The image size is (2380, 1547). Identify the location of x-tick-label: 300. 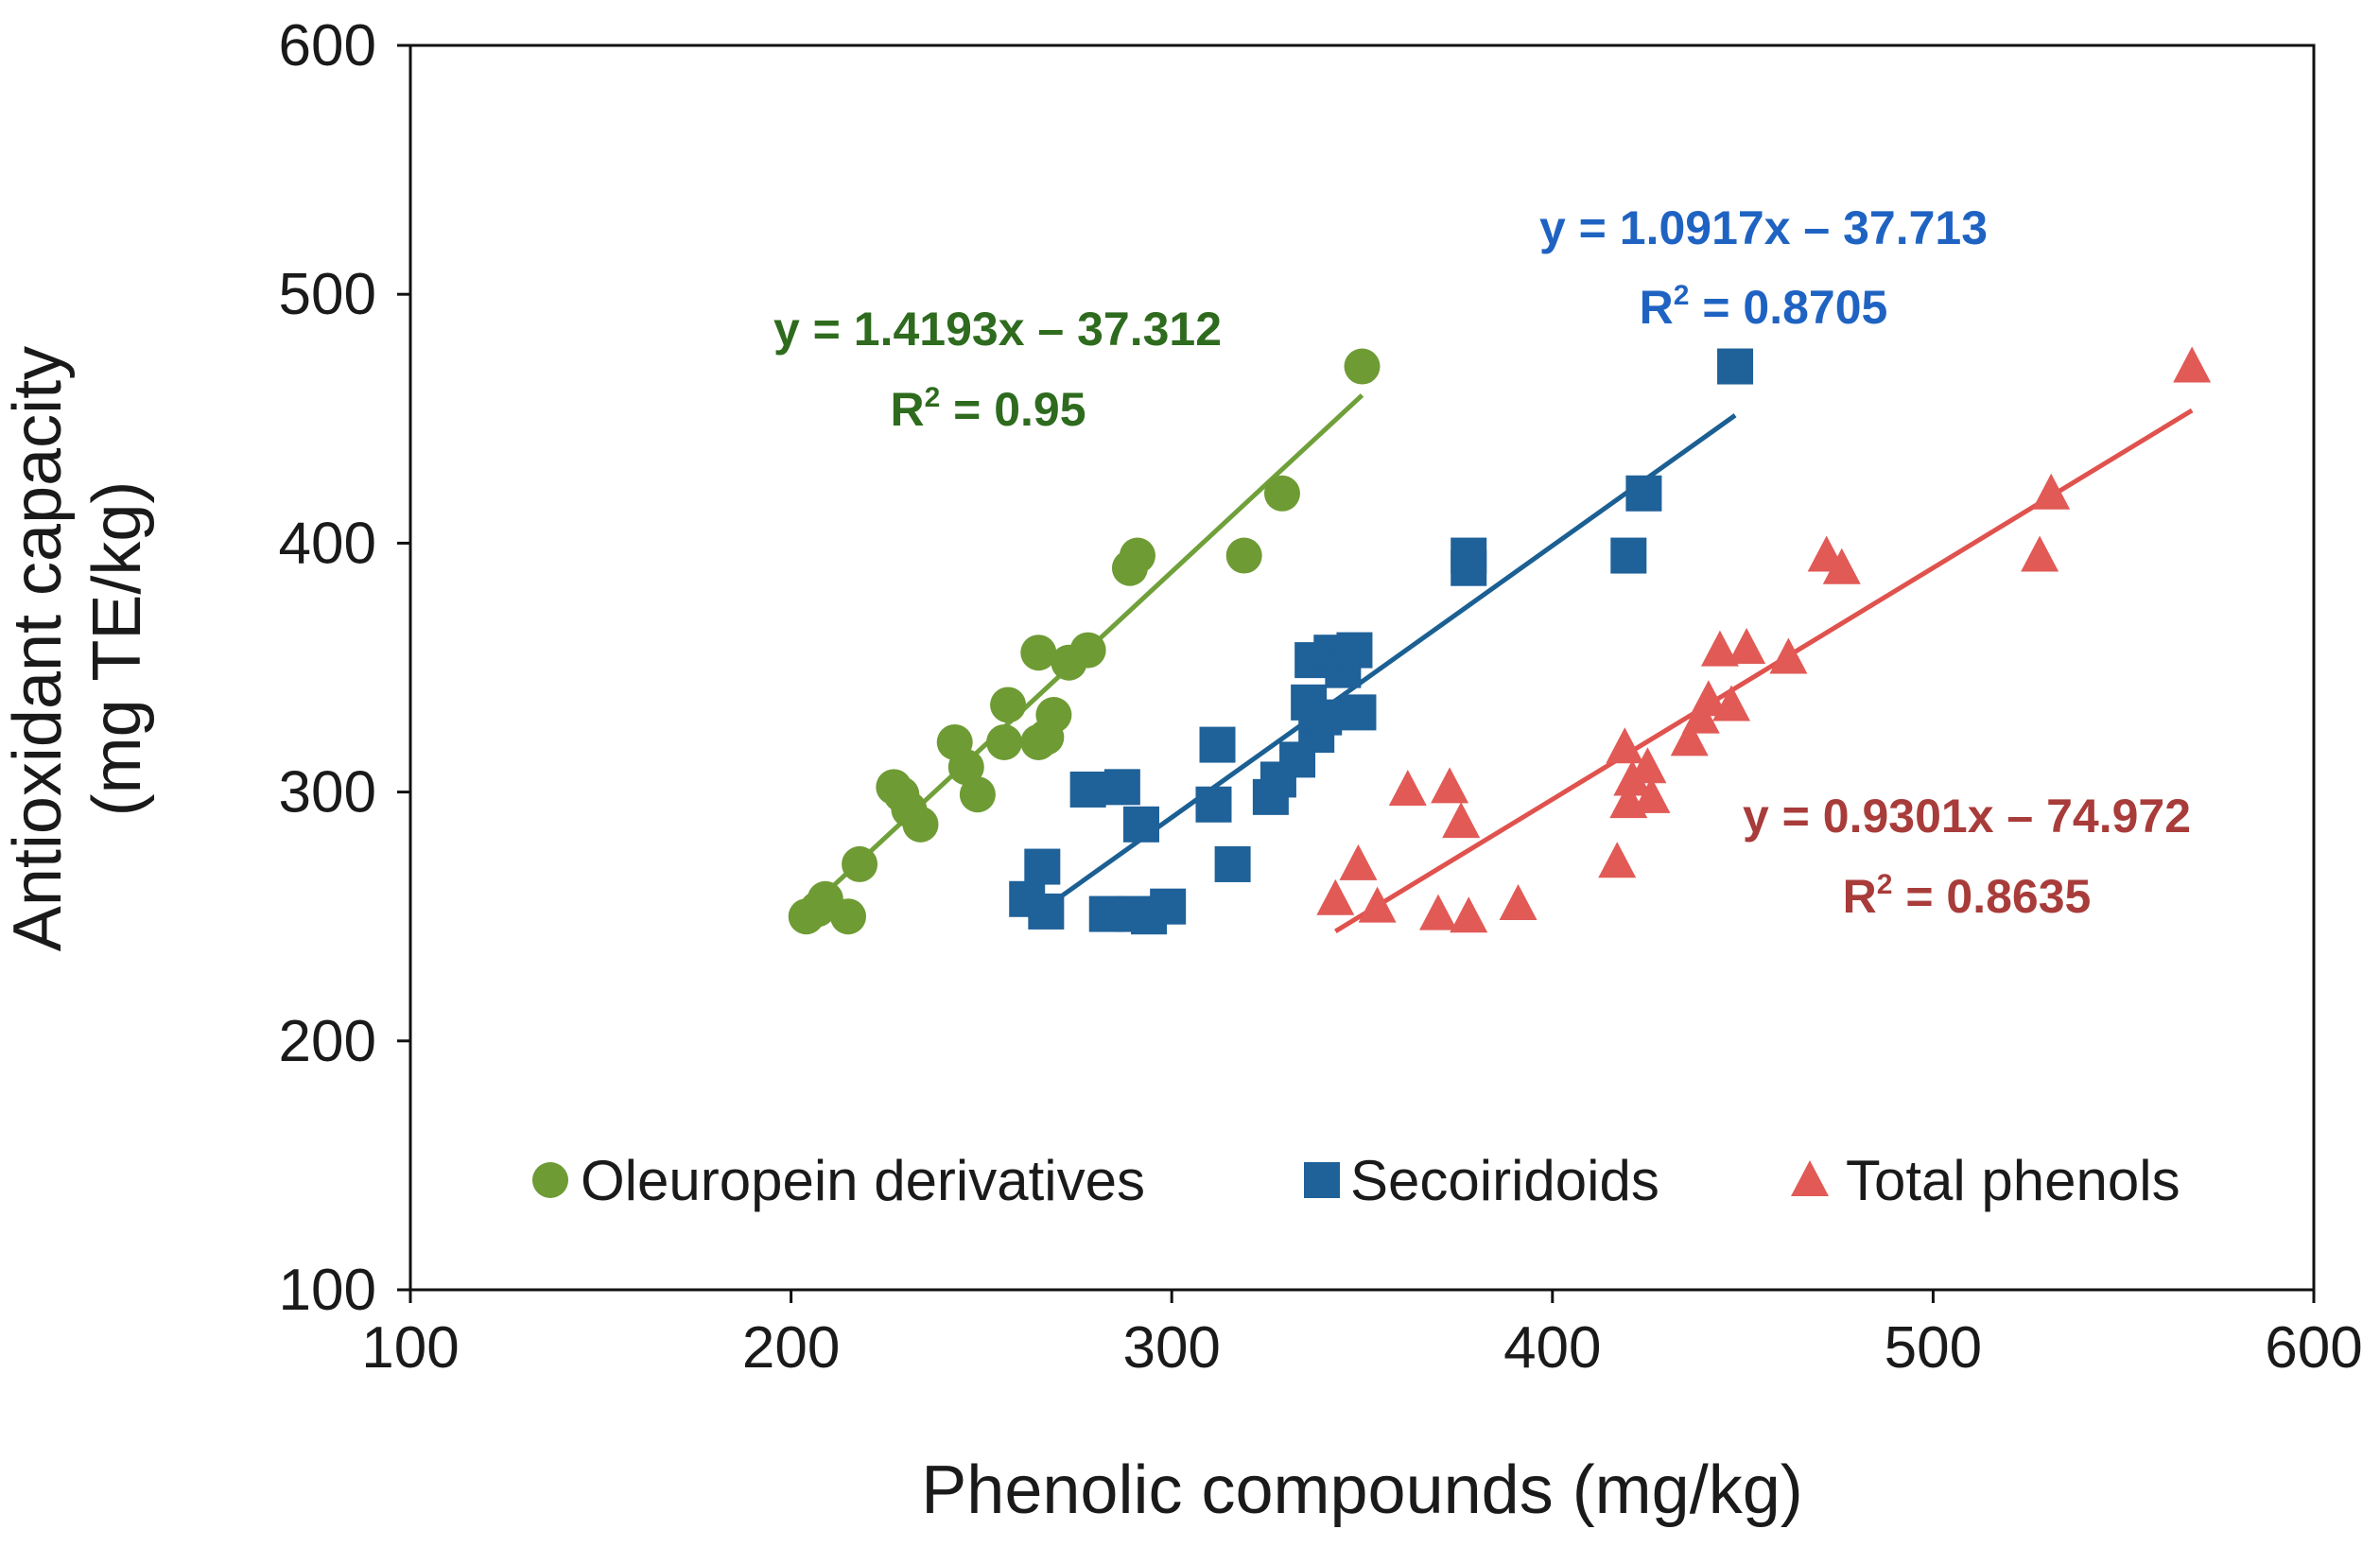
(1171, 1348).